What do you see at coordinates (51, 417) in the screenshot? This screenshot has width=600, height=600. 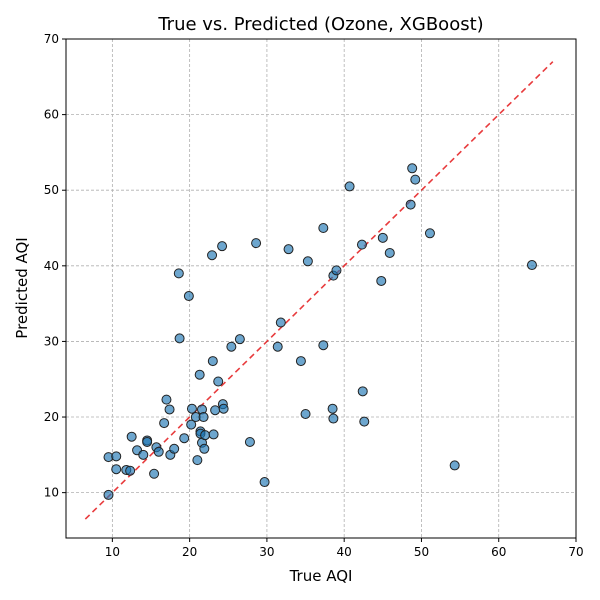 I see `y-tick-label: 20` at bounding box center [51, 417].